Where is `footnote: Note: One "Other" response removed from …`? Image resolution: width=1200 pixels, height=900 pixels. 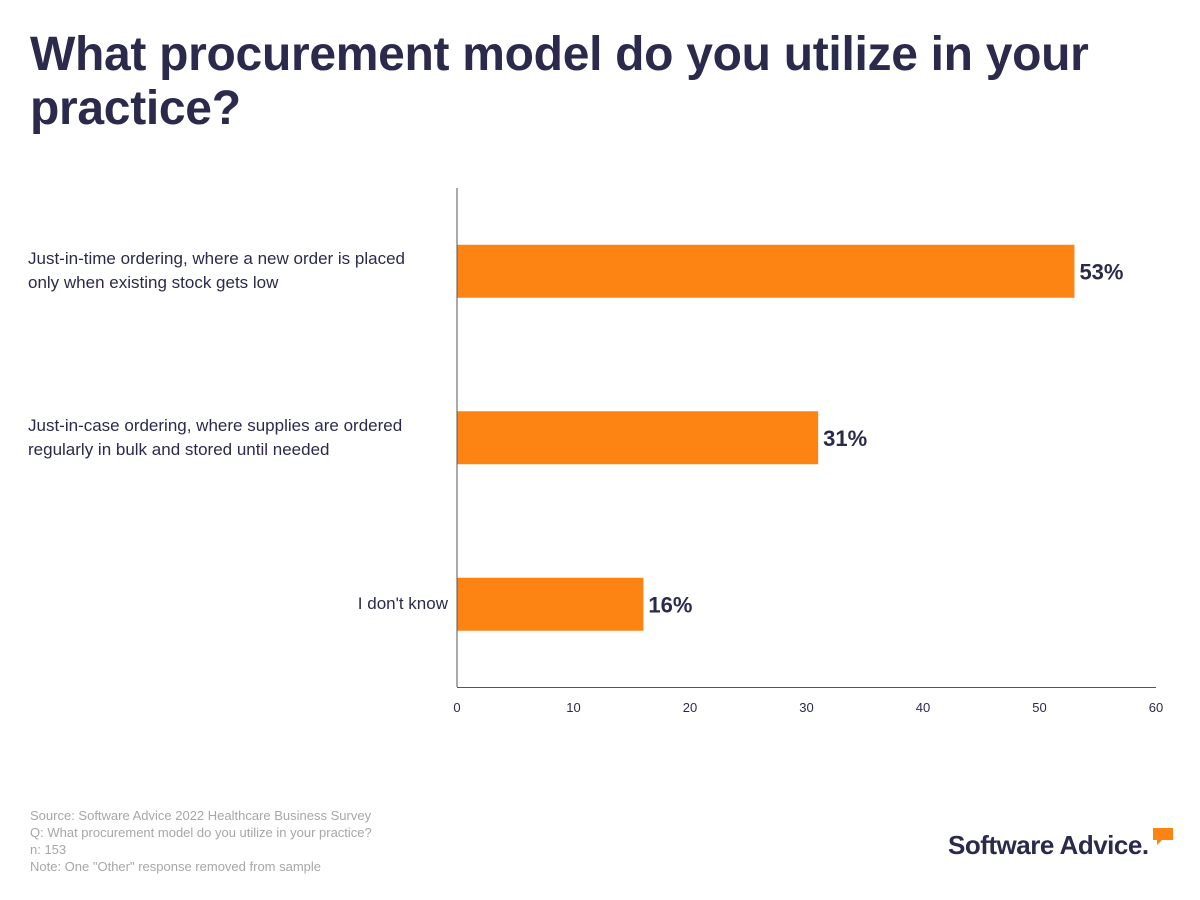
footnote: Note: One "Other" response removed from … is located at coordinates (176, 866).